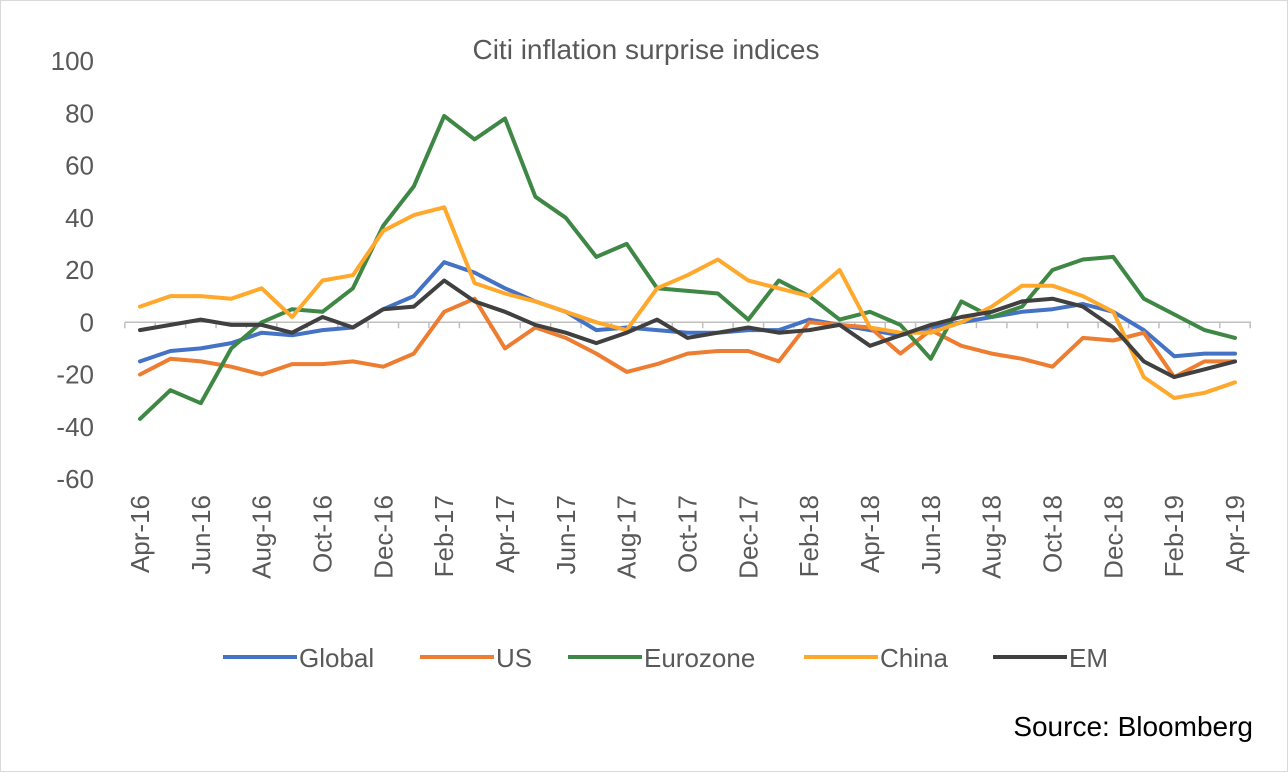  What do you see at coordinates (323, 534) in the screenshot?
I see `x-tick-label: Oct-16` at bounding box center [323, 534].